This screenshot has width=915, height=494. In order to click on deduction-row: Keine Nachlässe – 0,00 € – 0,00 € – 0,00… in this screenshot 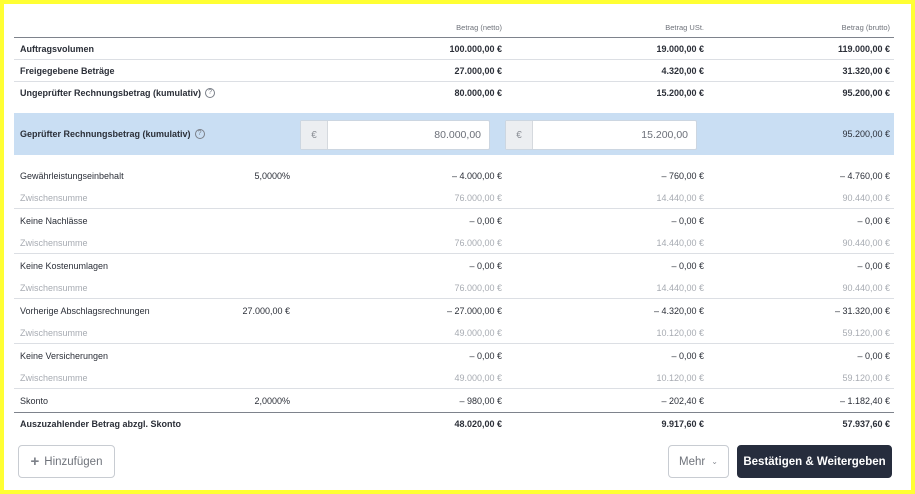, I will do `click(454, 220)`.